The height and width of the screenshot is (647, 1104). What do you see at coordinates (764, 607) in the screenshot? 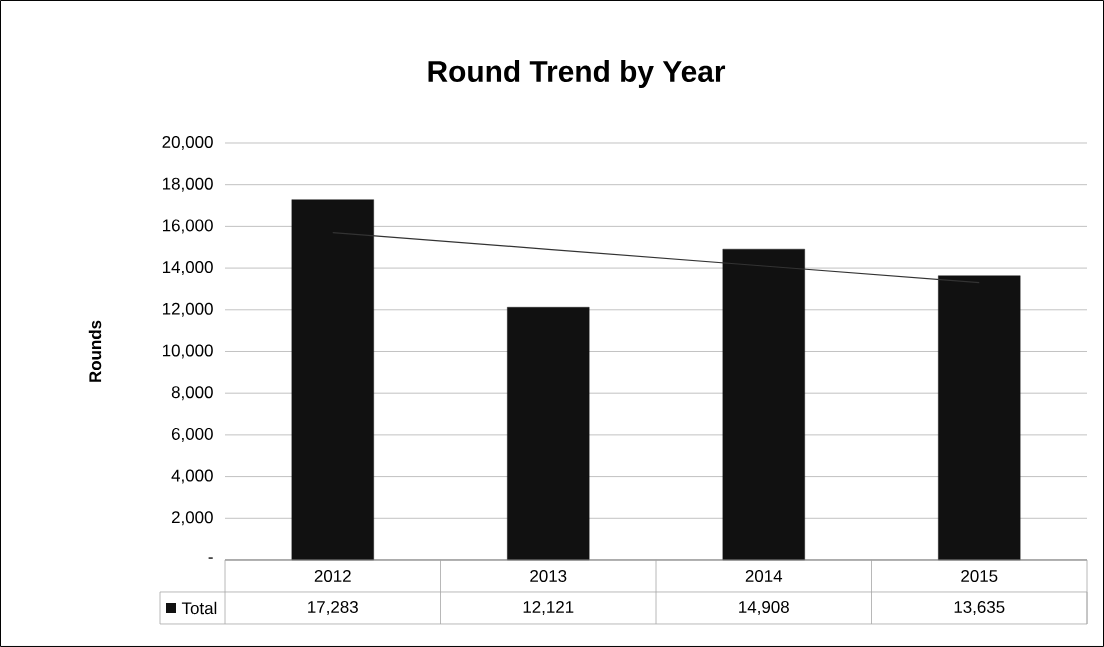
I see `data-label: 14,908` at bounding box center [764, 607].